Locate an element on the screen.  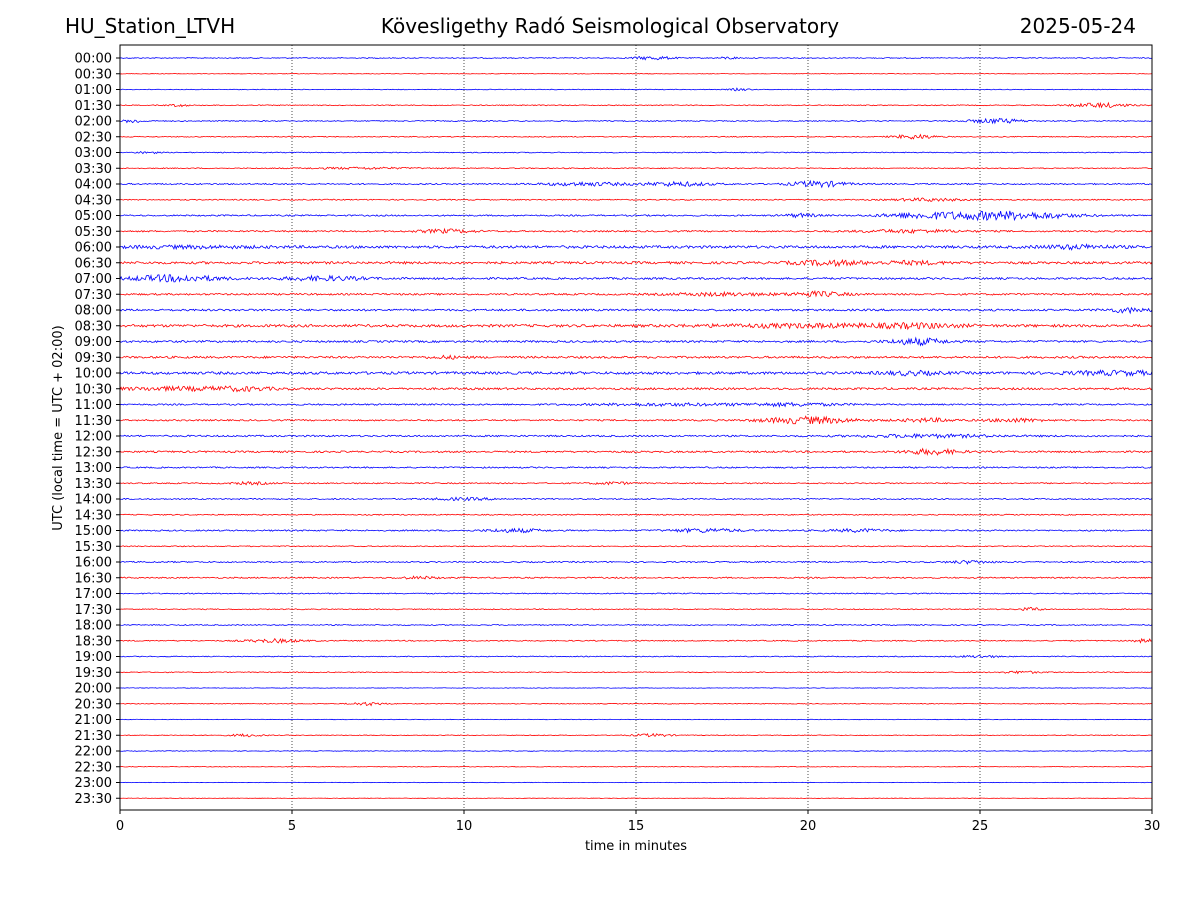
y-tick-label: 13:00 is located at coordinates (93, 468).